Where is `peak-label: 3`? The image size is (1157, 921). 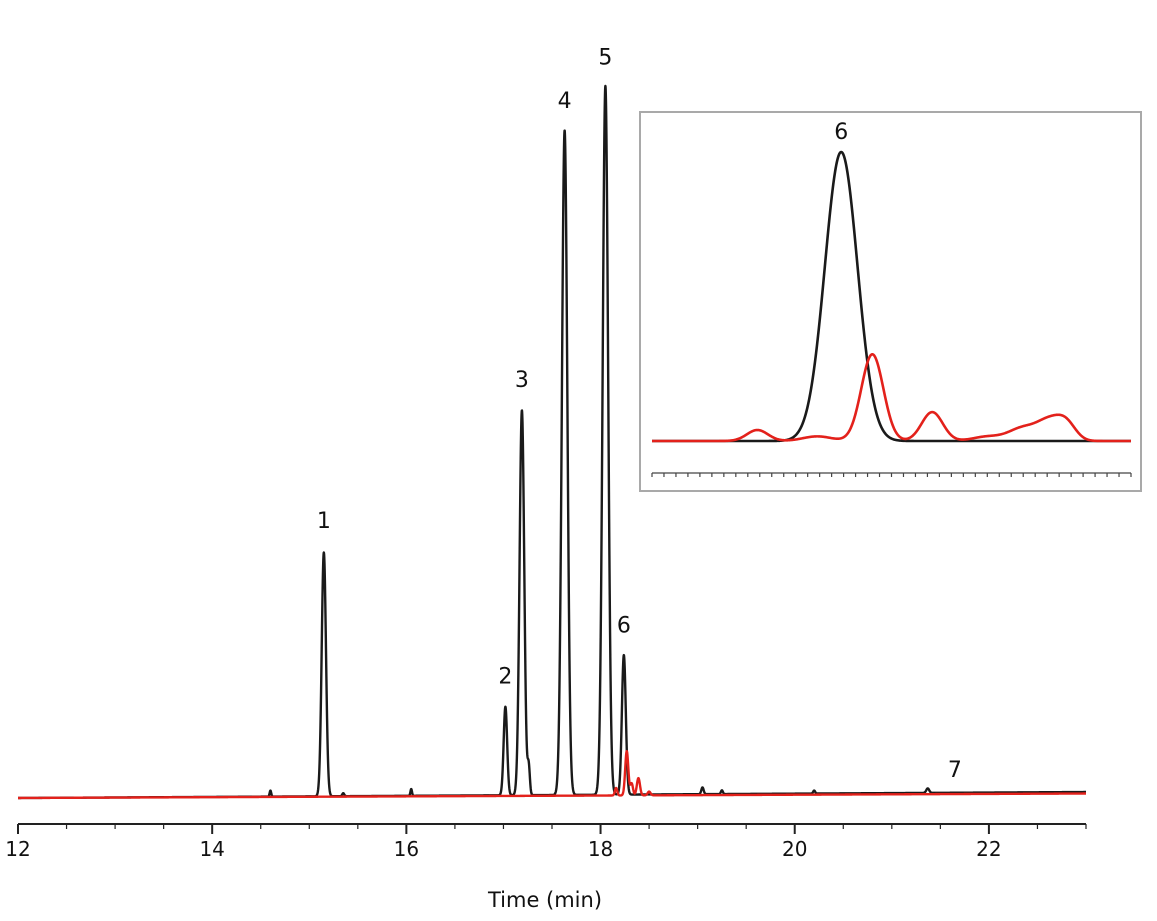 peak-label: 3 is located at coordinates (522, 380).